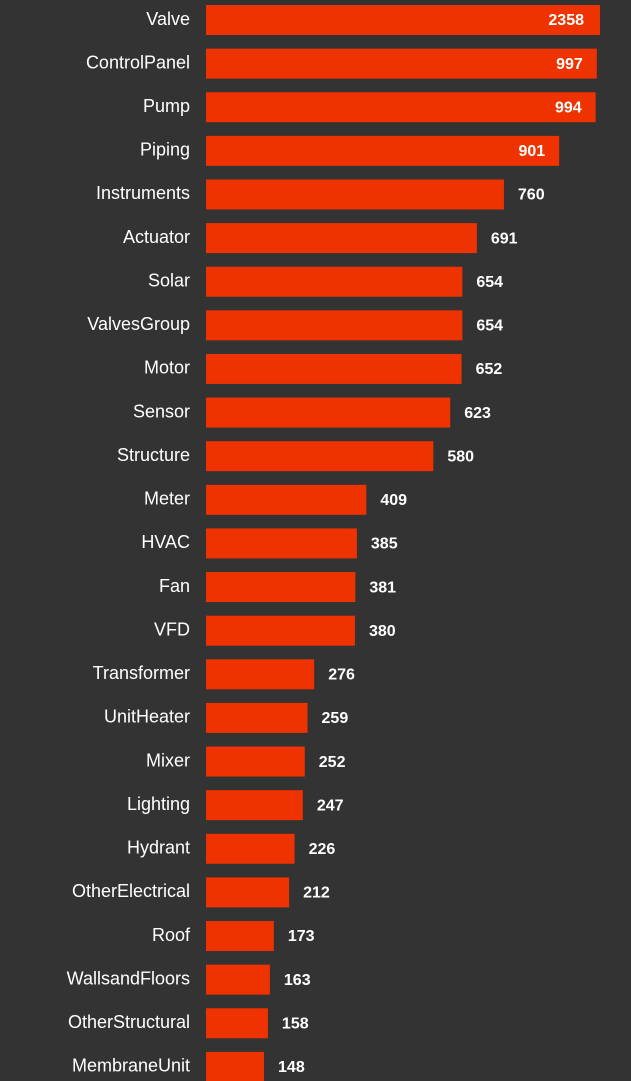  I want to click on value-label: 259, so click(335, 718).